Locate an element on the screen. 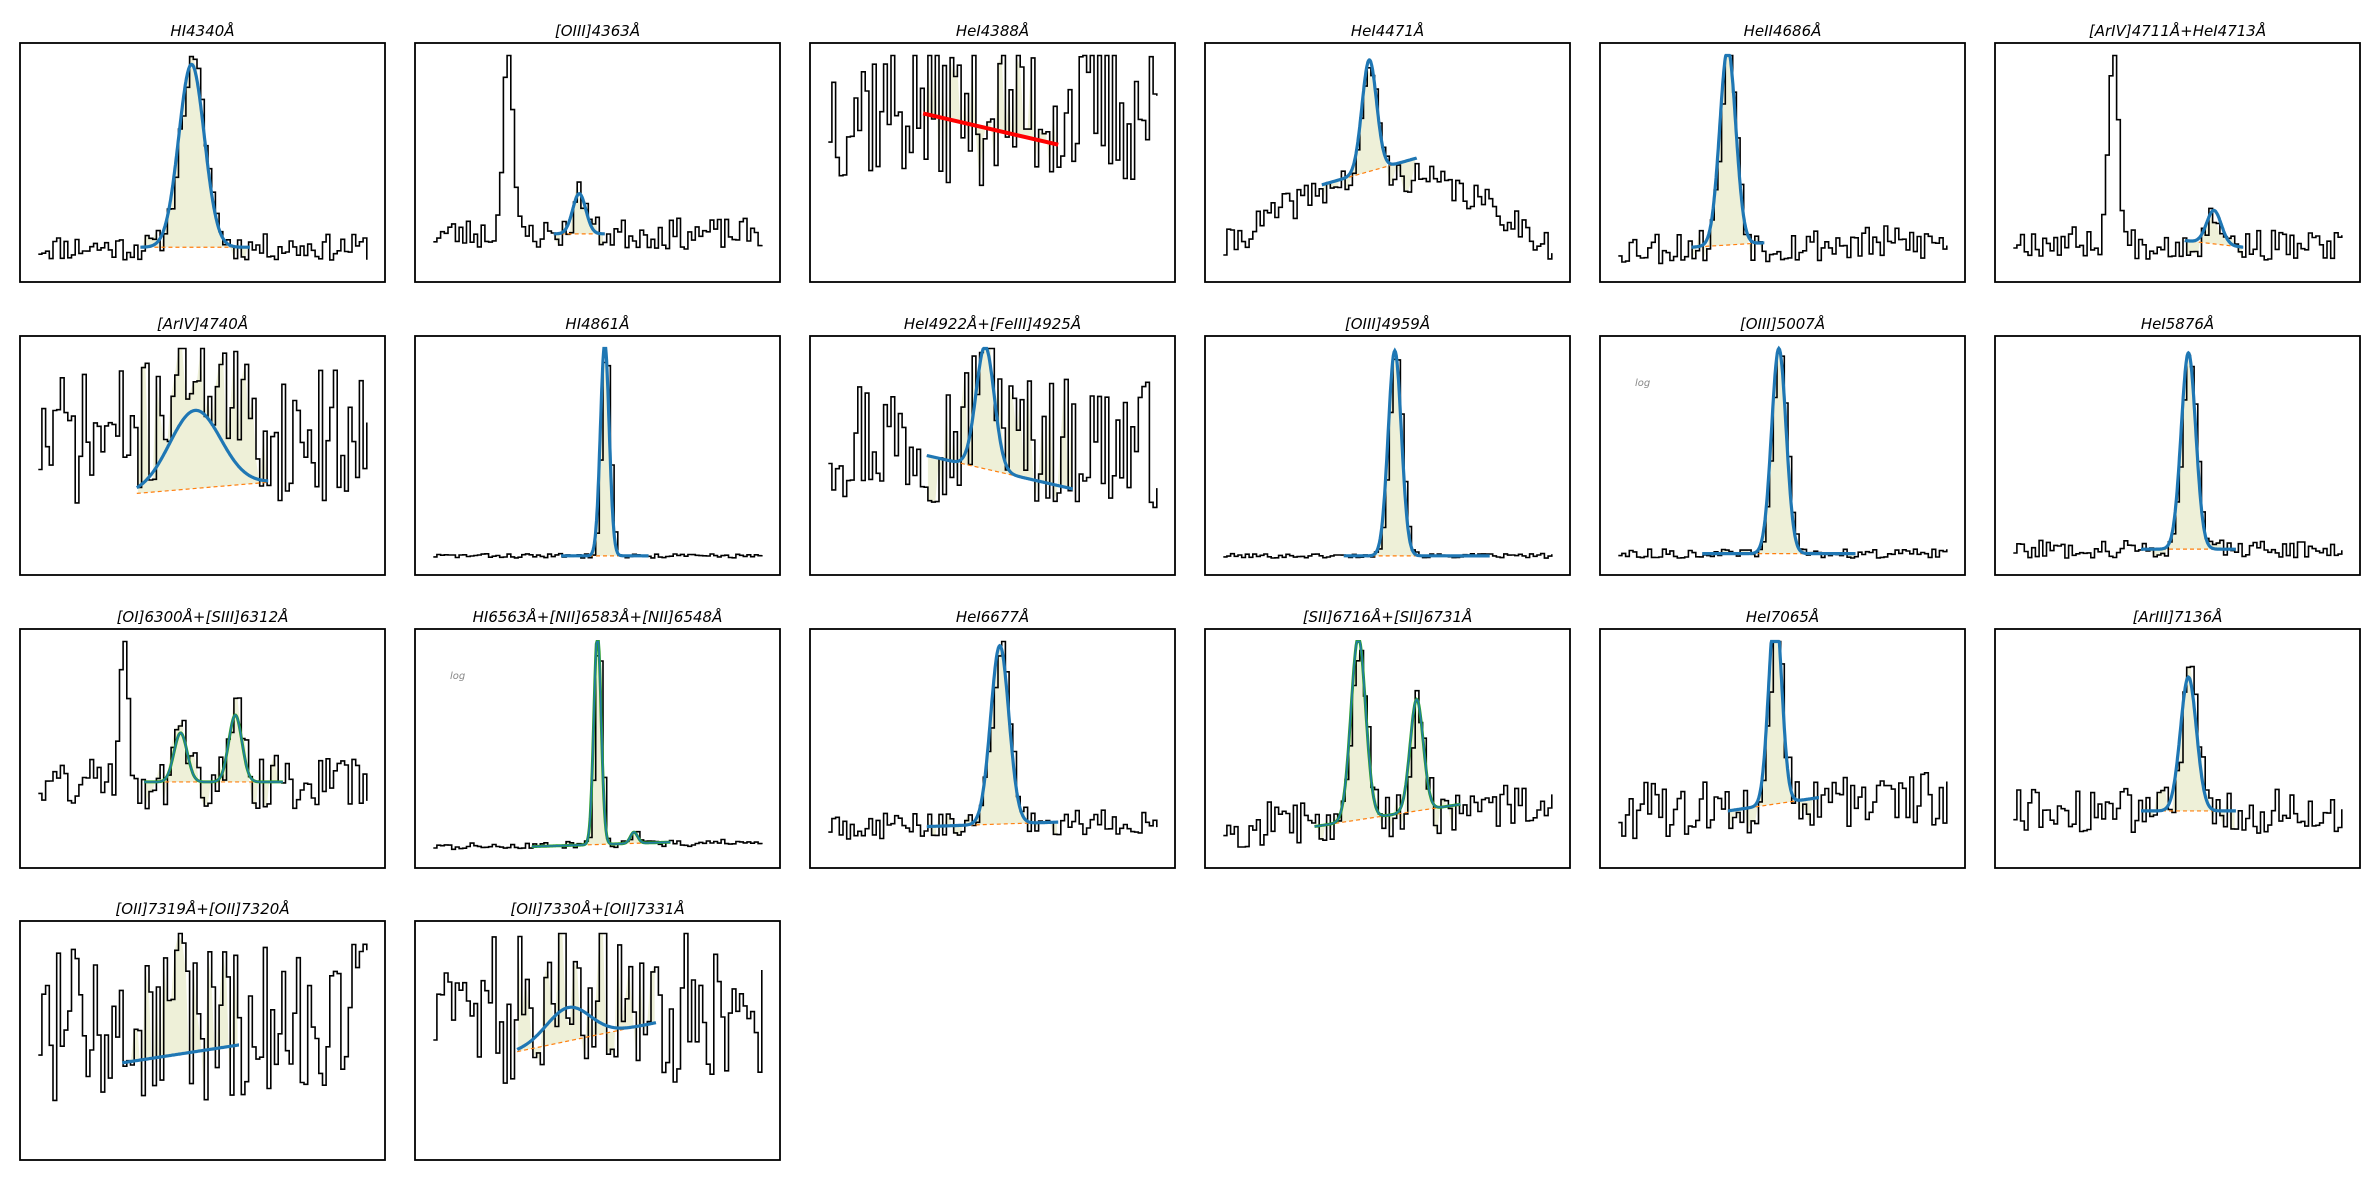 The image size is (2379, 1180). panel-5: HeII4686Å is located at coordinates (1782, 152).